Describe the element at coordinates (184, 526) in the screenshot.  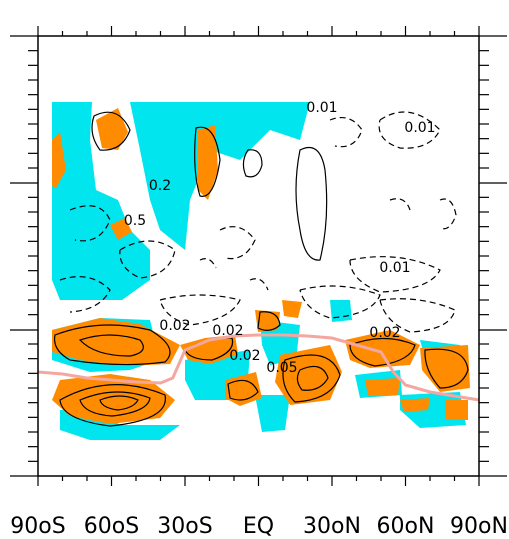
I see `x-tick-label: 30oS` at that location.